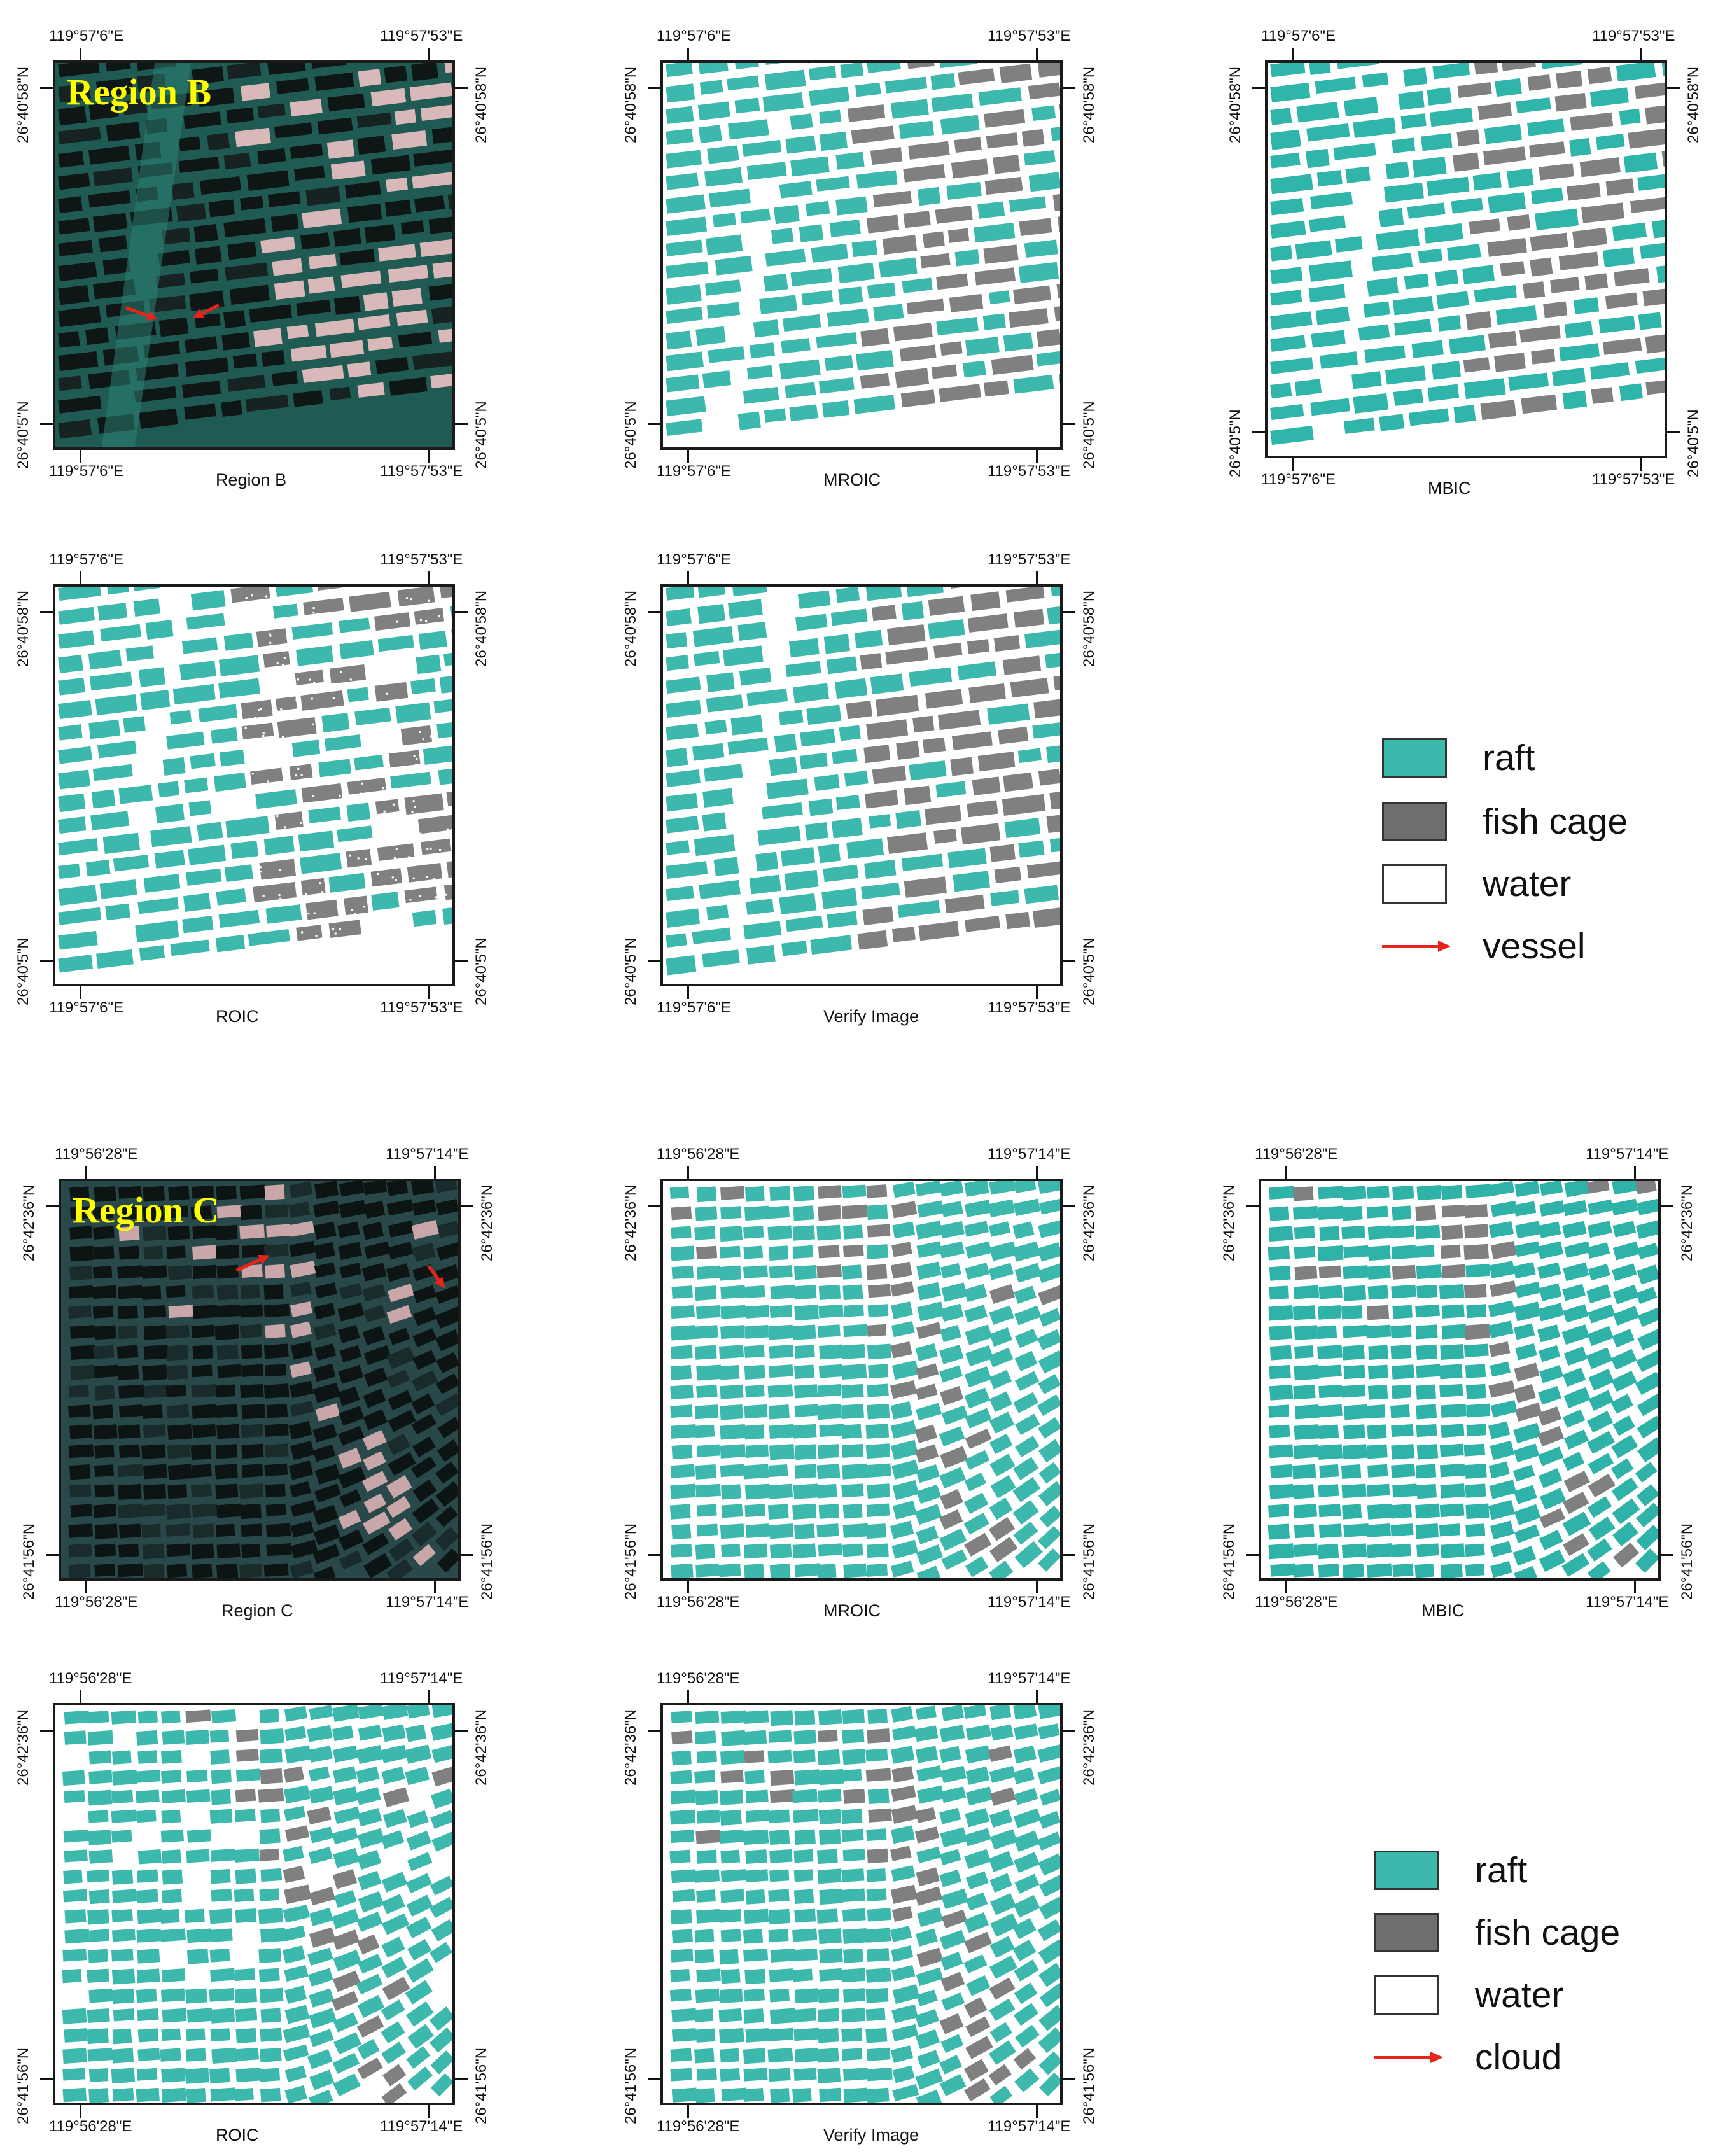  I want to click on legend-label: vessel, so click(1534, 946).